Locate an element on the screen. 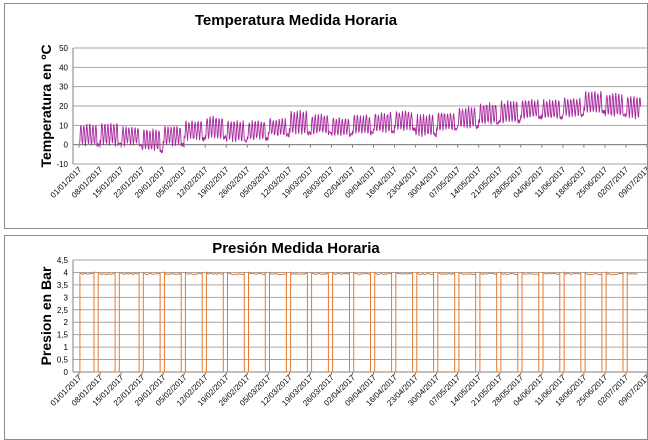 The image size is (648, 440). y-tick-label: -10 is located at coordinates (62, 164).